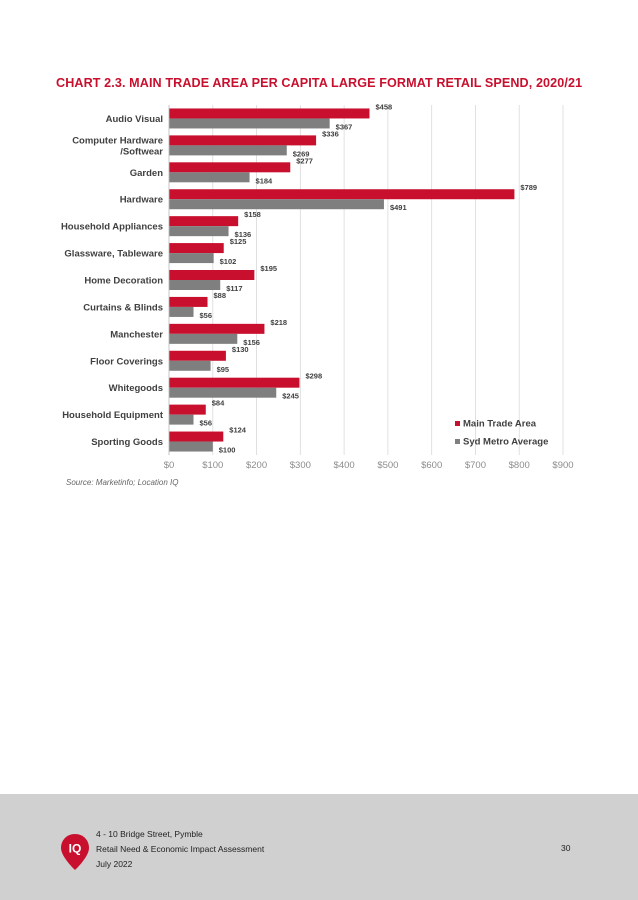 This screenshot has width=638, height=900. What do you see at coordinates (134, 119) in the screenshot?
I see `category-label: Audio Visual` at bounding box center [134, 119].